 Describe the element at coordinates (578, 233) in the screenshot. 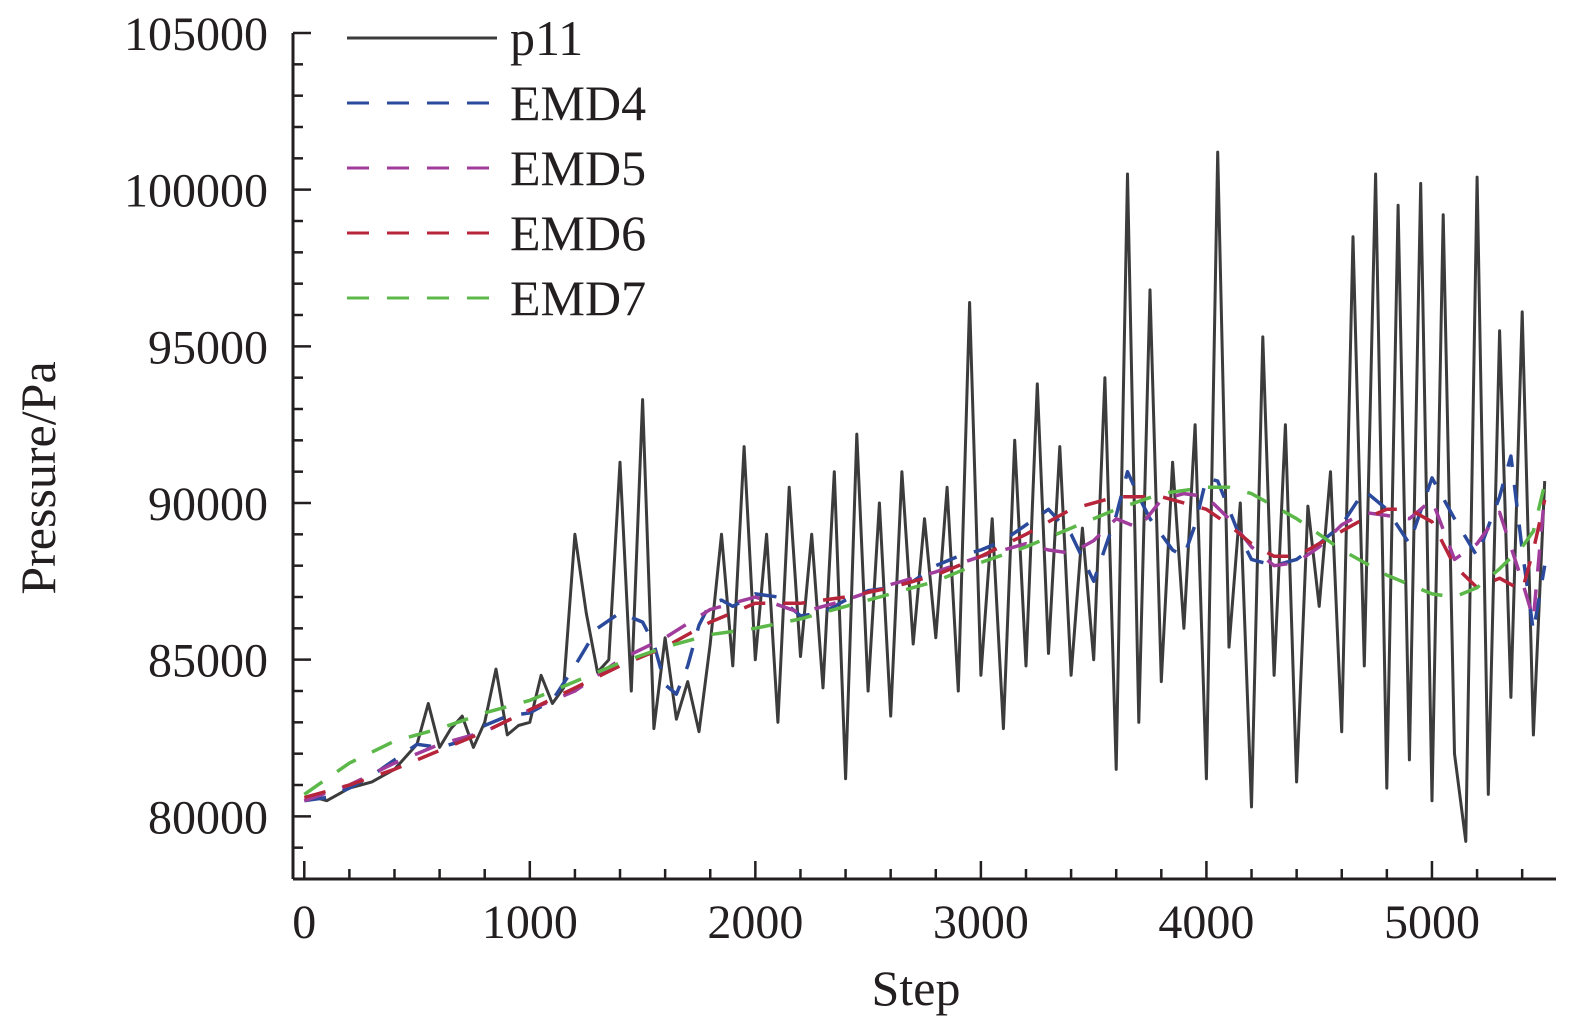

I see `legend-label-emd6: EMD6` at that location.